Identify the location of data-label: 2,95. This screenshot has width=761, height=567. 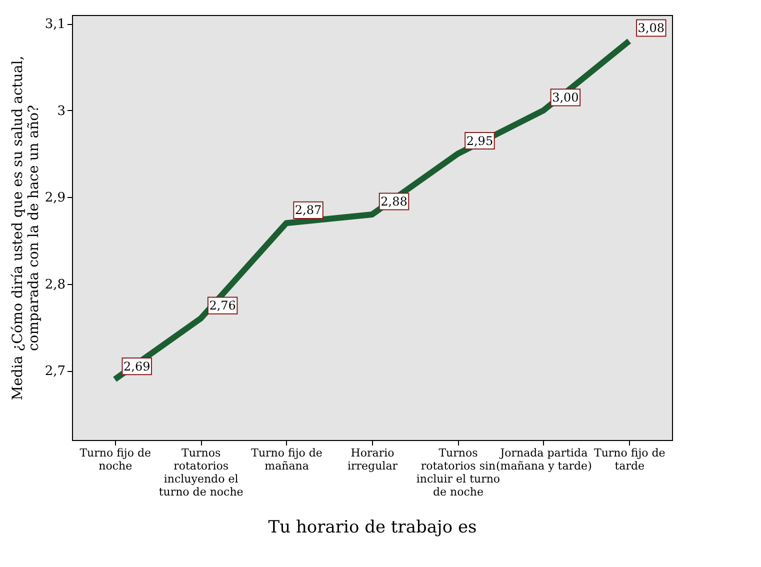
(480, 141).